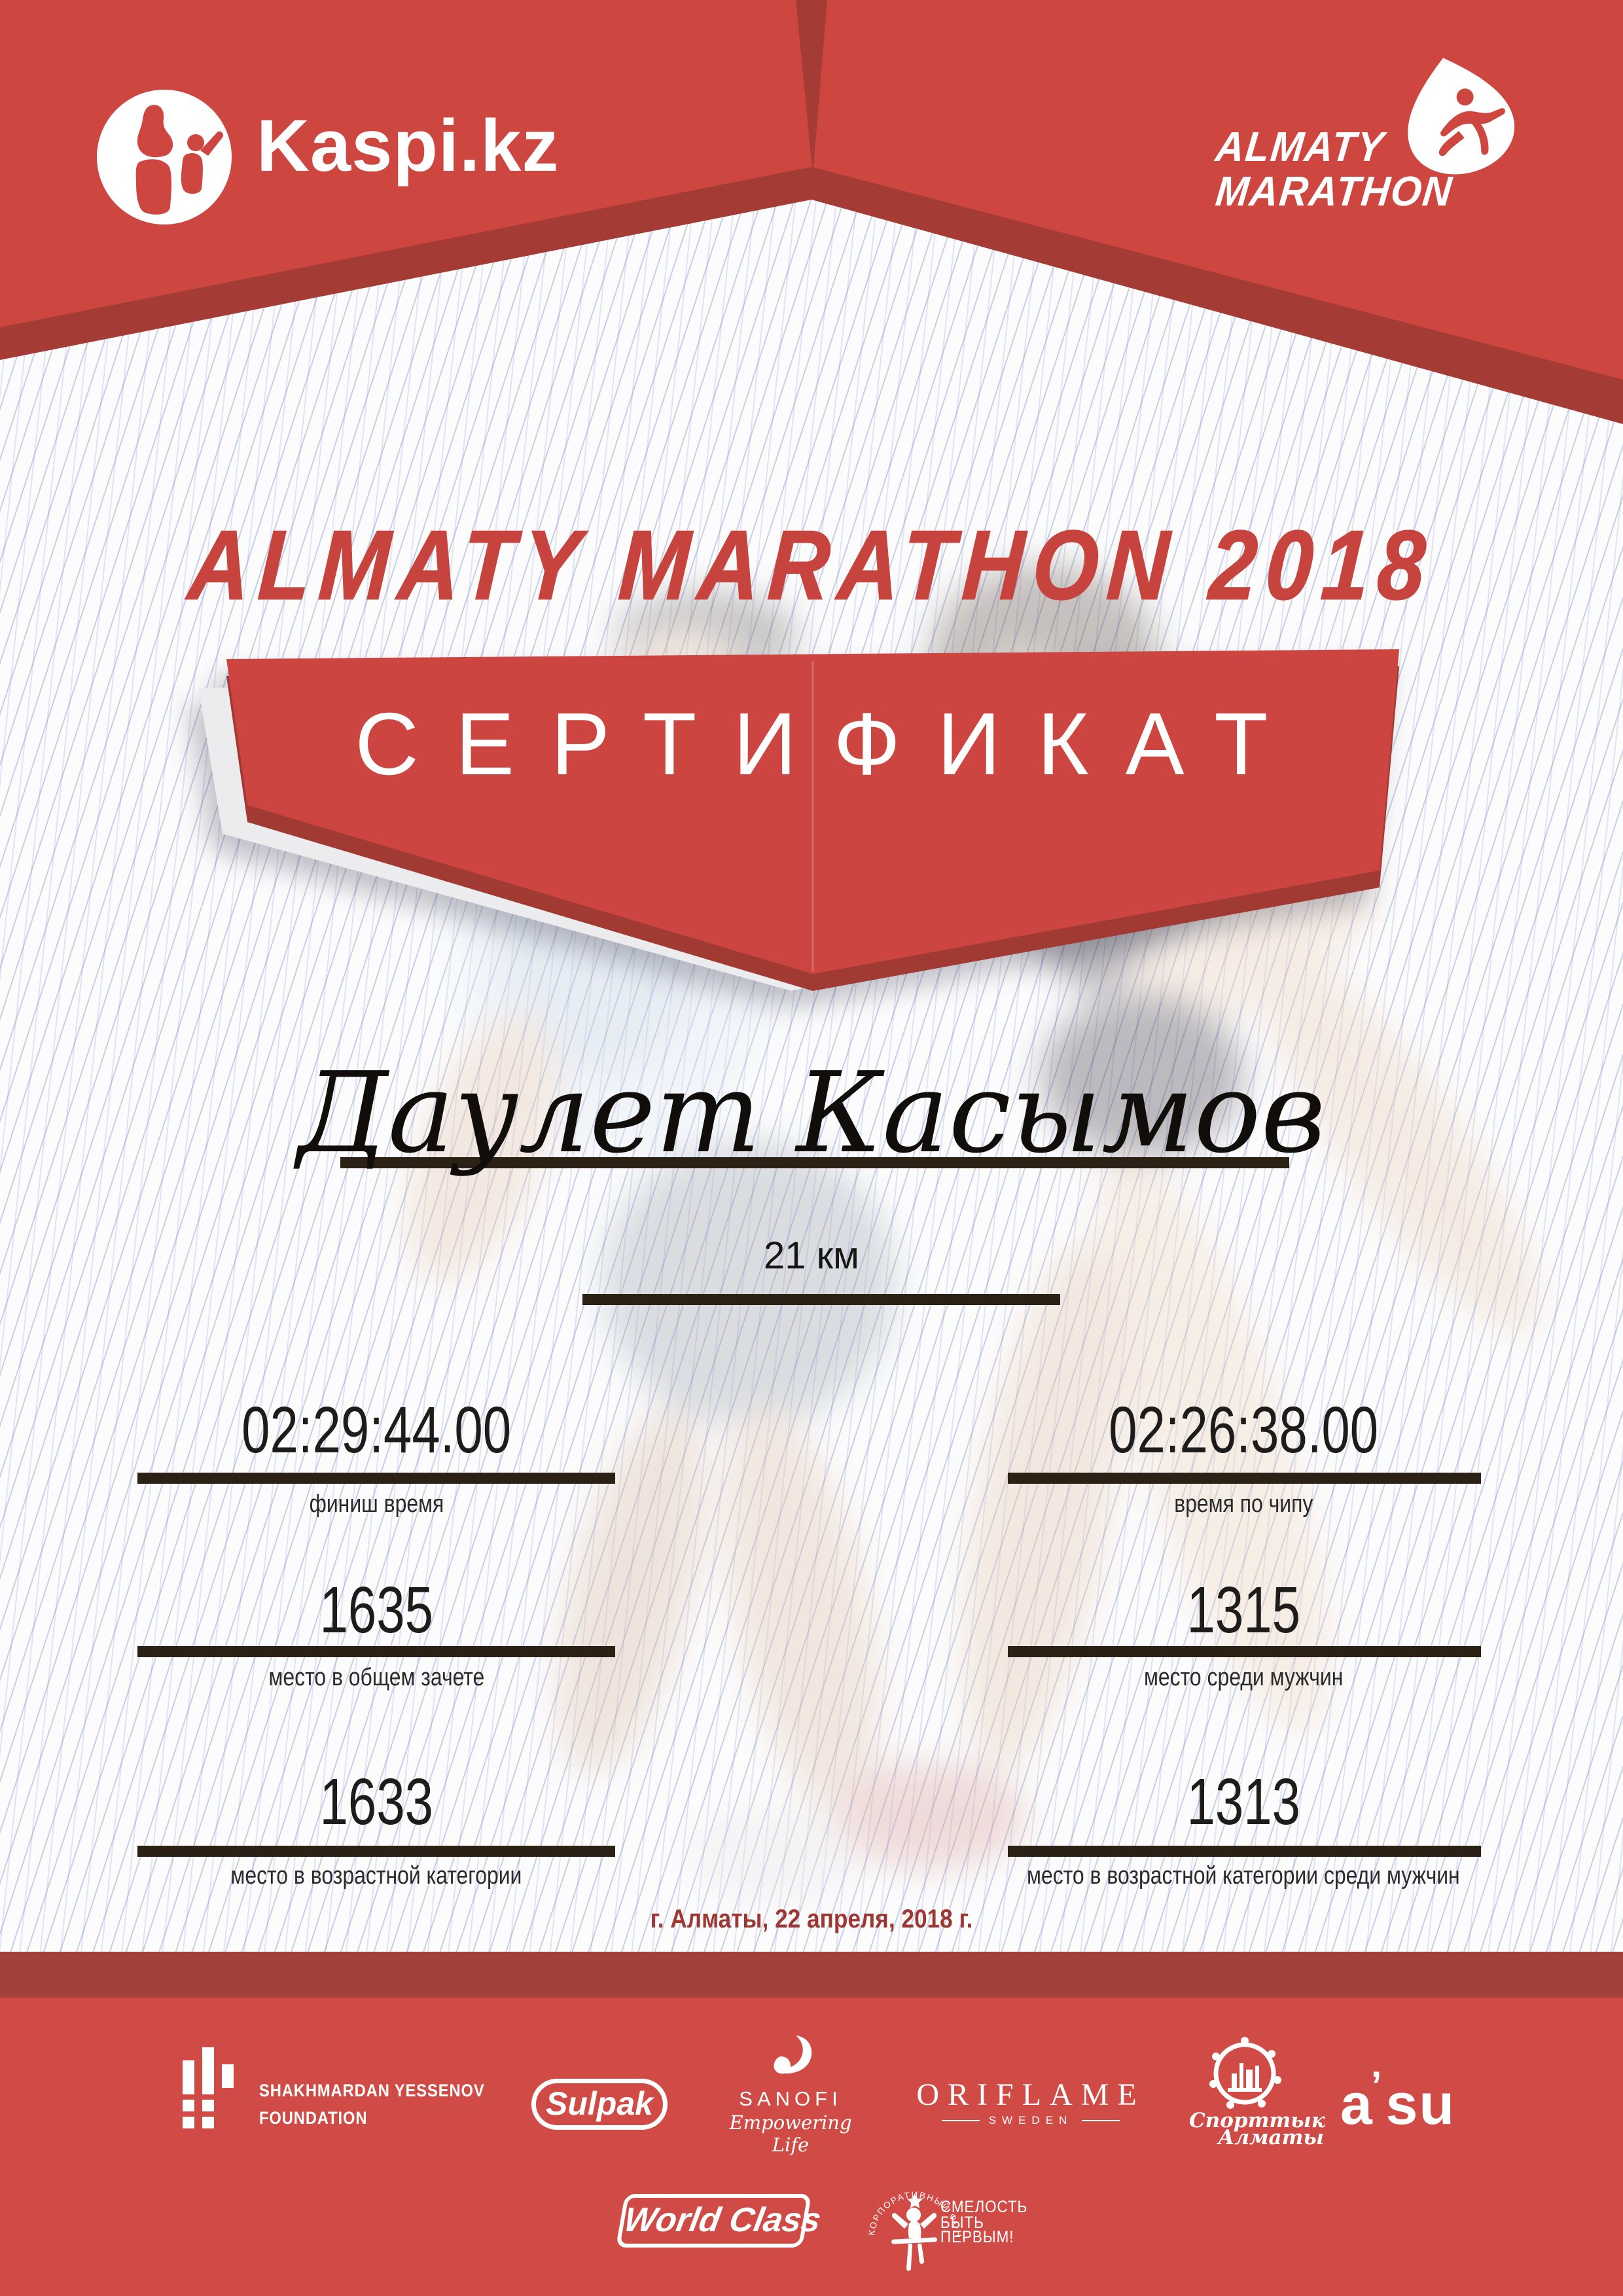 The image size is (1623, 2296). I want to click on oriflame-left-dash, so click(960, 2120).